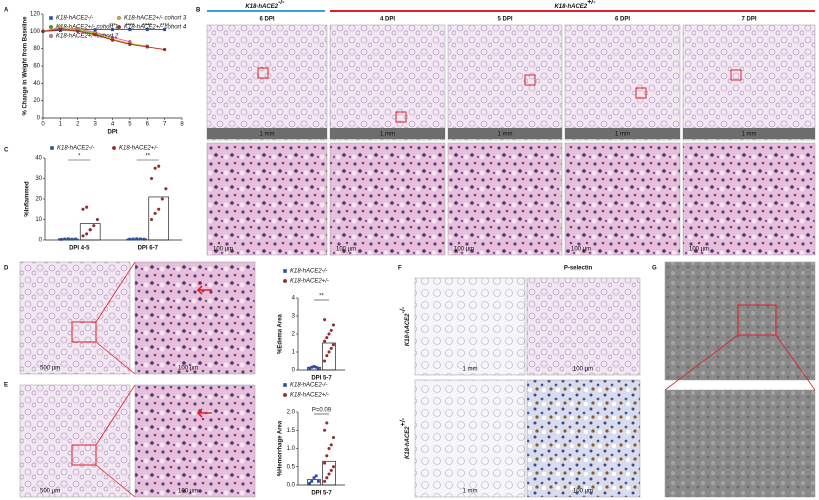 This screenshot has width=819, height=500. What do you see at coordinates (198, 11) in the screenshot?
I see `panel-label: B` at bounding box center [198, 11].